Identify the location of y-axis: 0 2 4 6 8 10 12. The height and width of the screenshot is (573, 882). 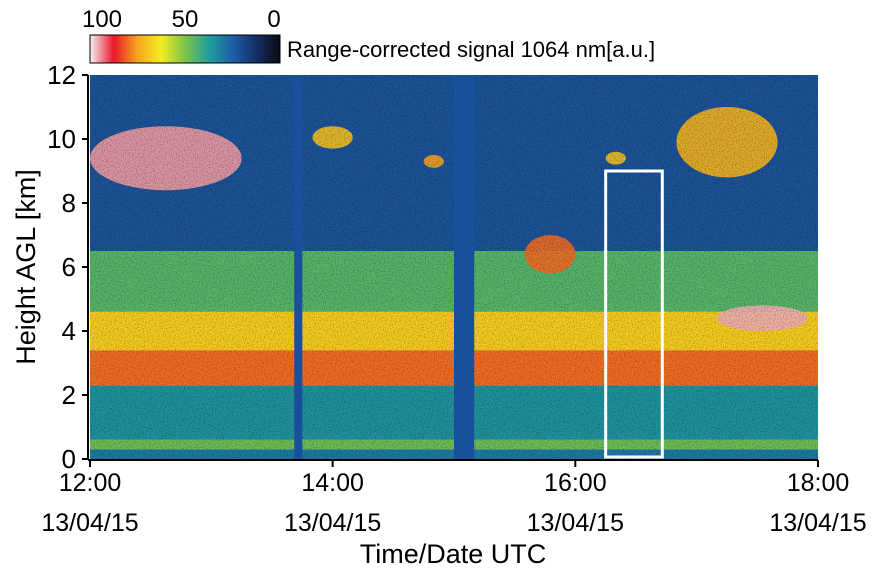
(68, 267).